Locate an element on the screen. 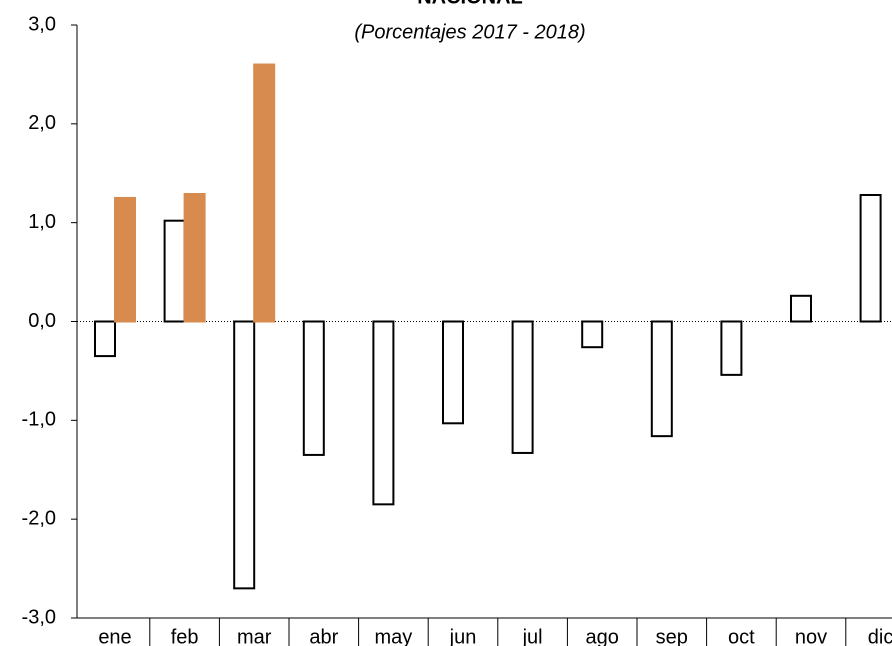  x-tick-label: may is located at coordinates (394, 636).